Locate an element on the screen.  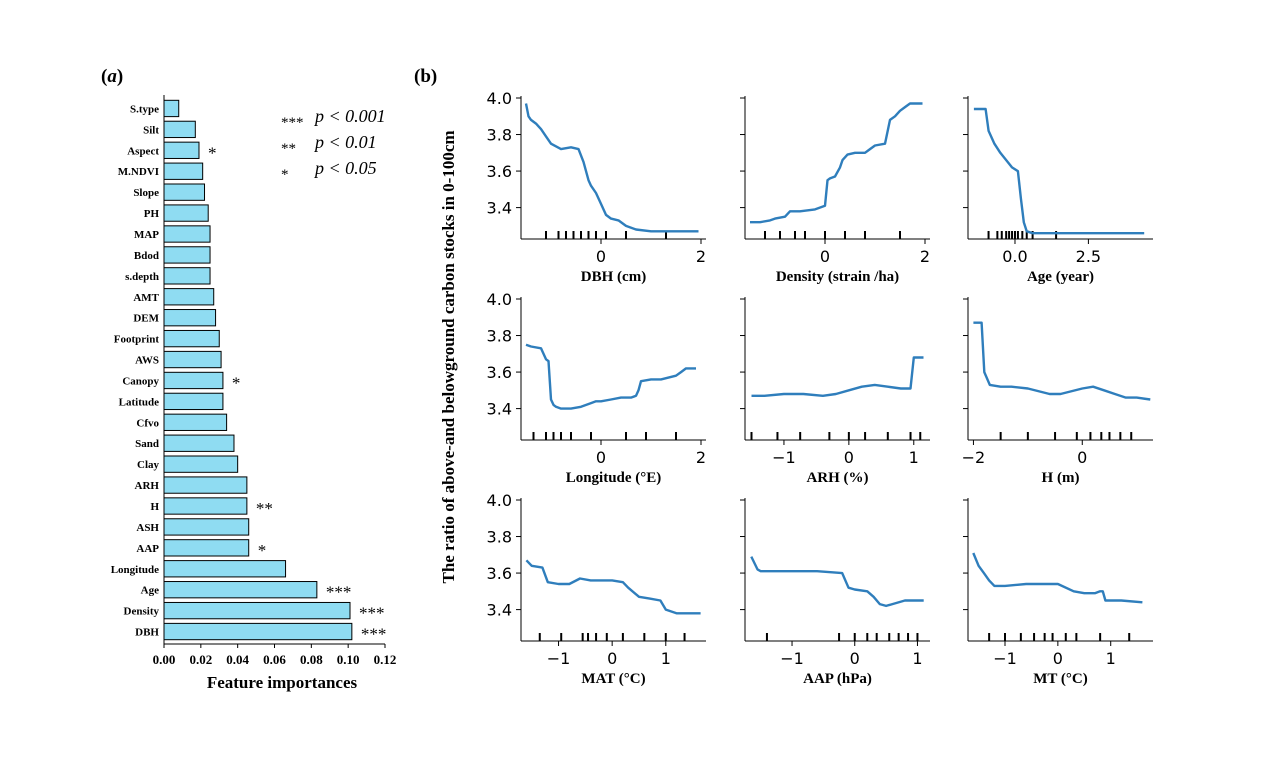
bar-density is located at coordinates (257, 610).